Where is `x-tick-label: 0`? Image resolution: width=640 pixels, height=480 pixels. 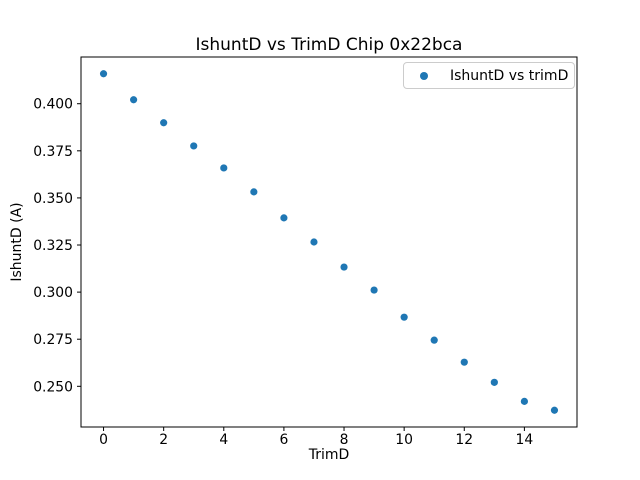 x-tick-label: 0 is located at coordinates (103, 440).